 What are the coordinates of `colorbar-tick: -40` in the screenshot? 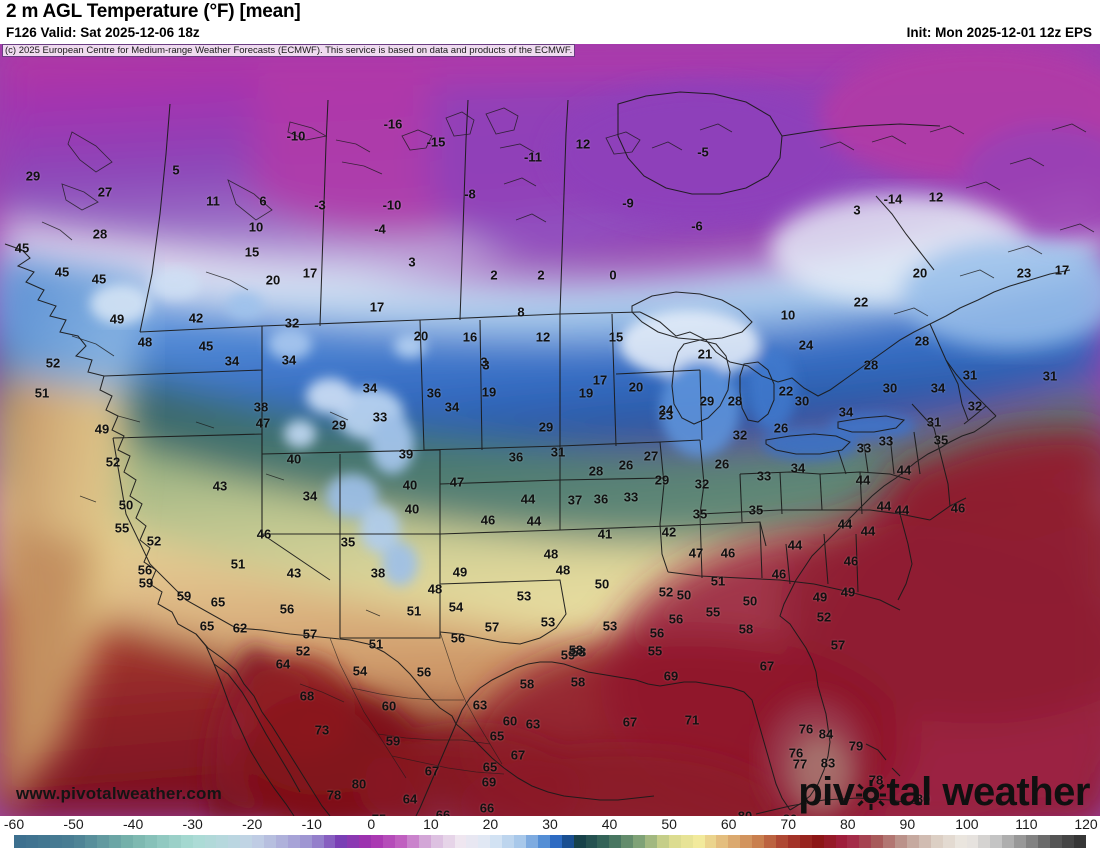 It's located at (133, 824).